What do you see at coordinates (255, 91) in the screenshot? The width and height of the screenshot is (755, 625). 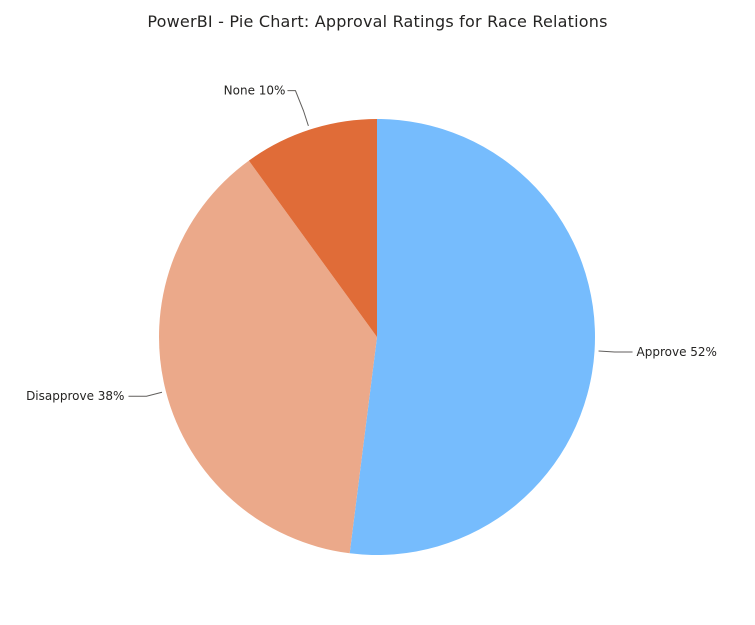 I see `slice-label-none: None 10%` at bounding box center [255, 91].